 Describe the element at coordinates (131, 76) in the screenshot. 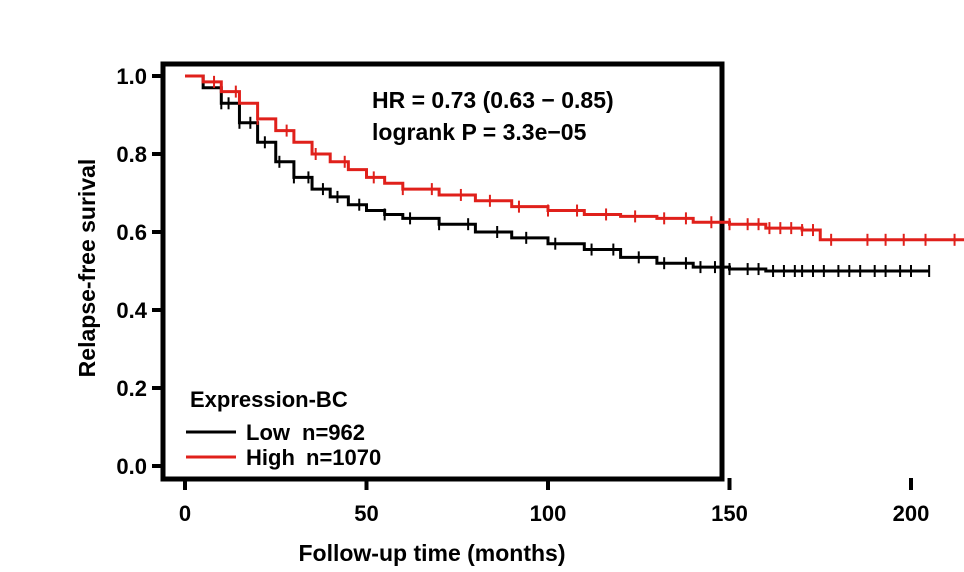

I see `y-tick-label: 1.0` at that location.